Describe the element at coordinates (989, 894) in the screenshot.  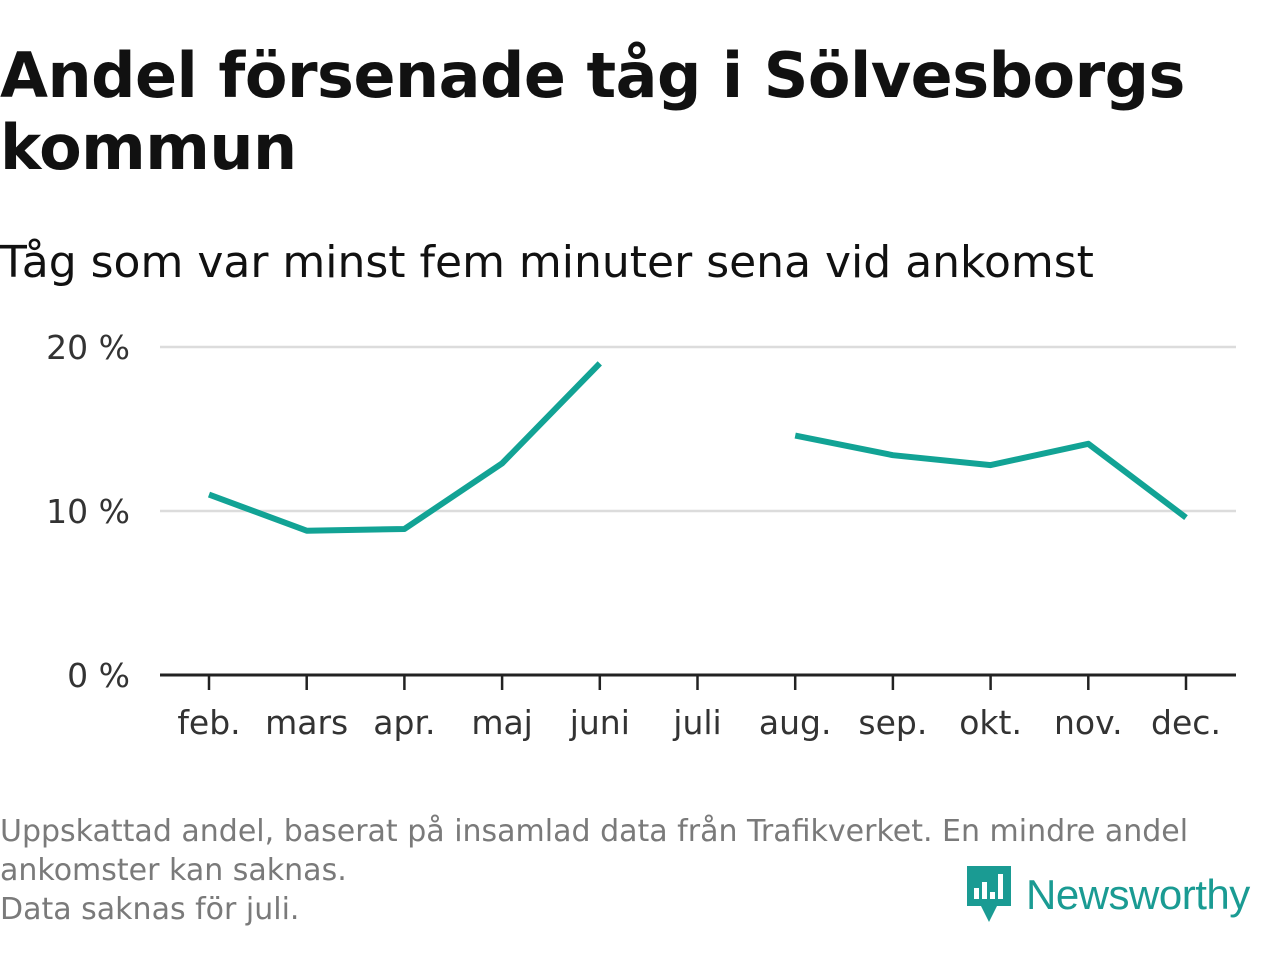
I see `newsworthy-logo-icon` at that location.